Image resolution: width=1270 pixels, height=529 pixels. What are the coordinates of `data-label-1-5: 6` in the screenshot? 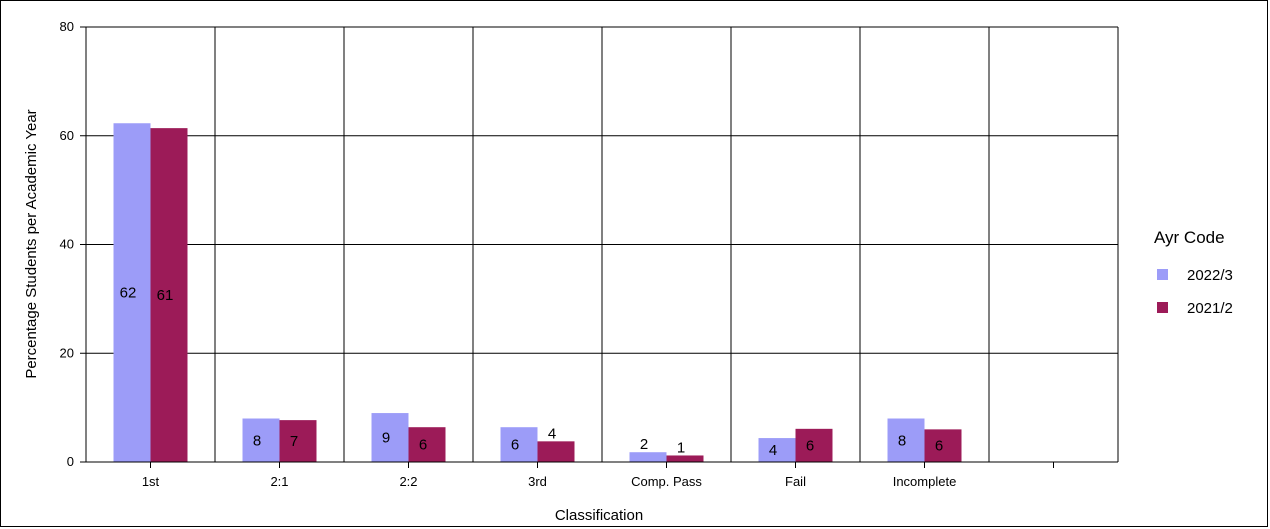 It's located at (810, 445).